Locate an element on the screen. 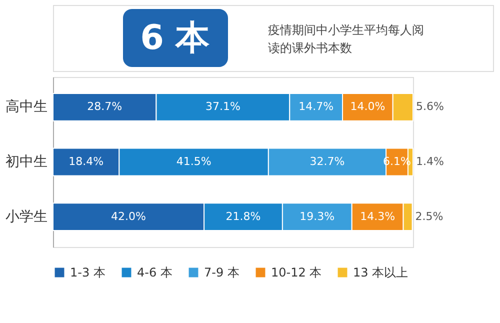 The image size is (500, 323). data-label: 28.7% is located at coordinates (104, 107).